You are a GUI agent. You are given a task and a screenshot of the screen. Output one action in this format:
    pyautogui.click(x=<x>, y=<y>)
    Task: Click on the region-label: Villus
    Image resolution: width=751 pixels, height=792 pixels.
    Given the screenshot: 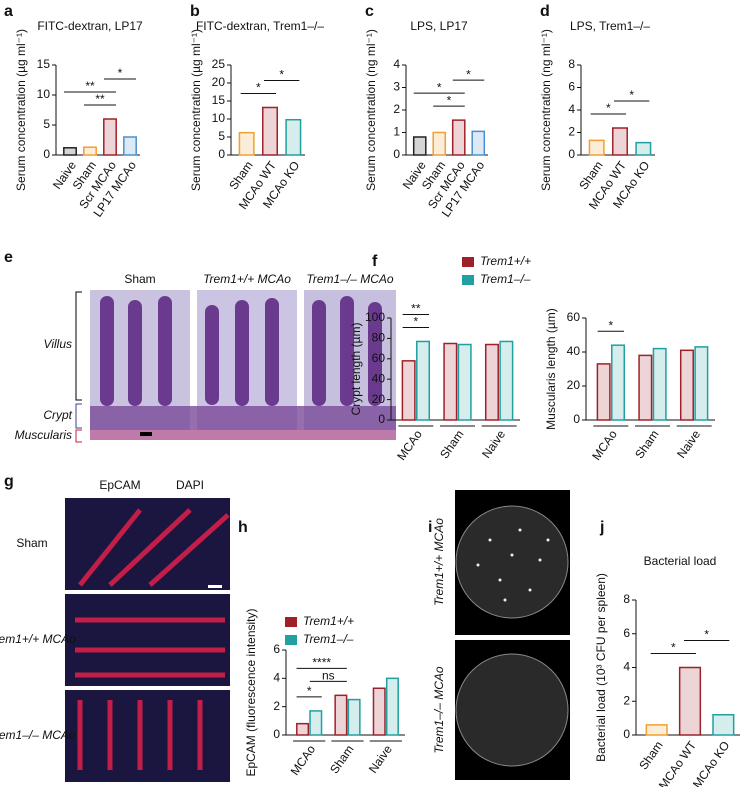 What is the action you would take?
    pyautogui.click(x=58, y=344)
    